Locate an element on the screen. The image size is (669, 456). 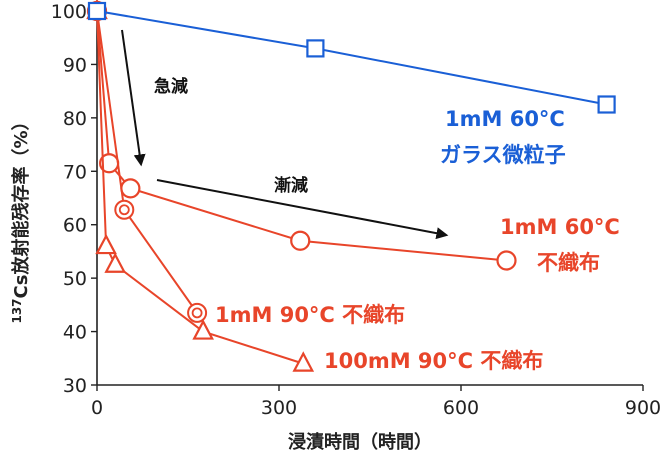
y-axis-title: 137Cs放射能残存率（%） is located at coordinates (21, 217).